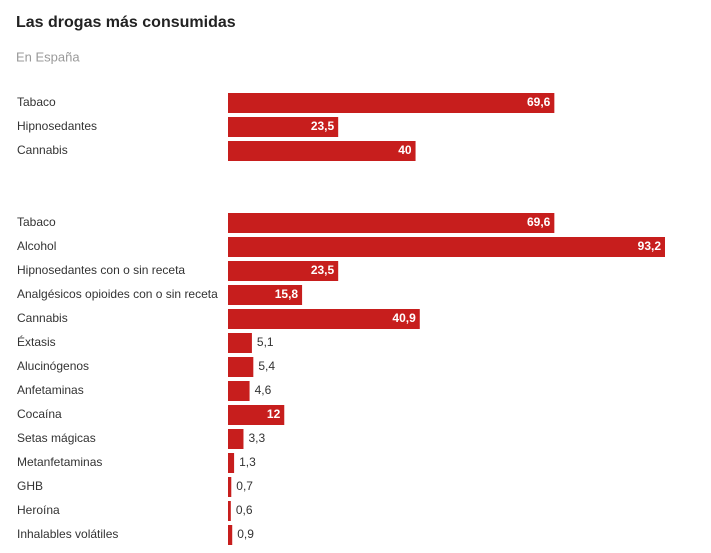 The image size is (711, 553). Describe the element at coordinates (101, 270) in the screenshot. I see `category-label: Hipnosedantes con o sin receta` at that location.